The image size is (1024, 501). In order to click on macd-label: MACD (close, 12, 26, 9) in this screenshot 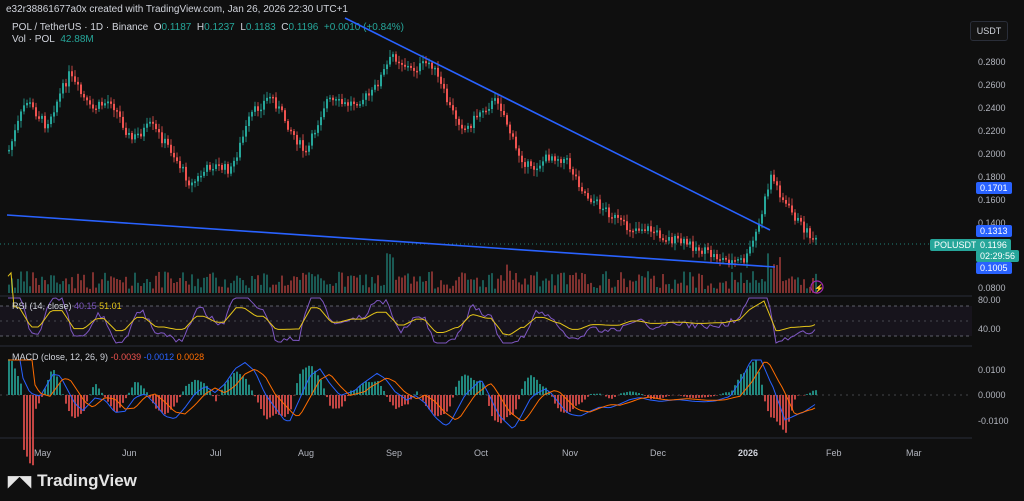, I will do `click(60, 357)`.